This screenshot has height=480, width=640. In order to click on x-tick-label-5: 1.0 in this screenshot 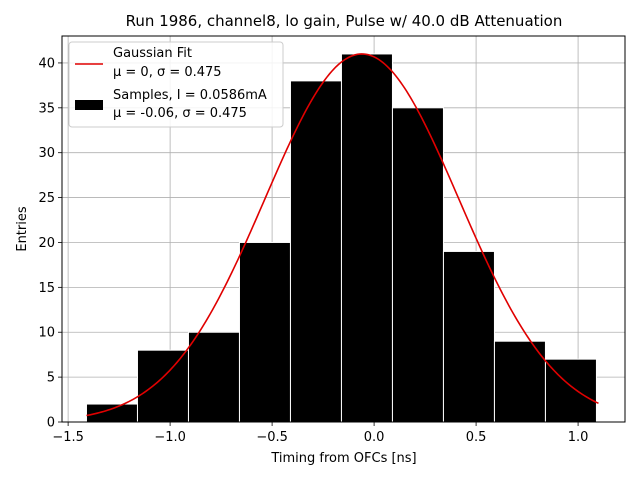, I will do `click(578, 437)`.